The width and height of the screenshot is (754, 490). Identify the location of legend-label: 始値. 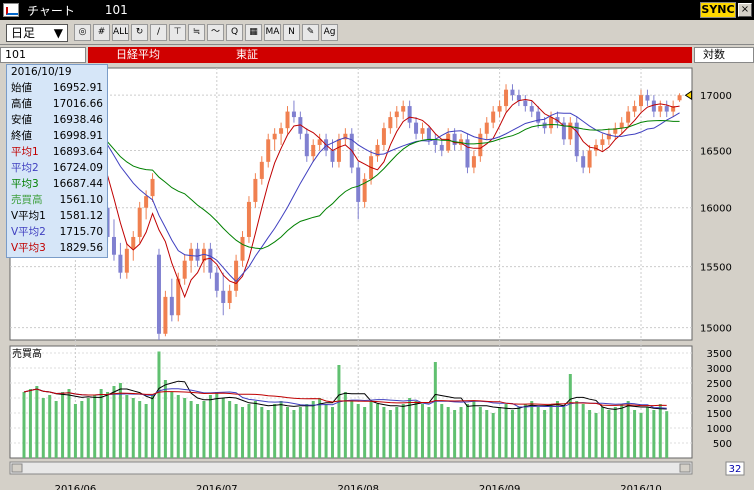
(21, 88).